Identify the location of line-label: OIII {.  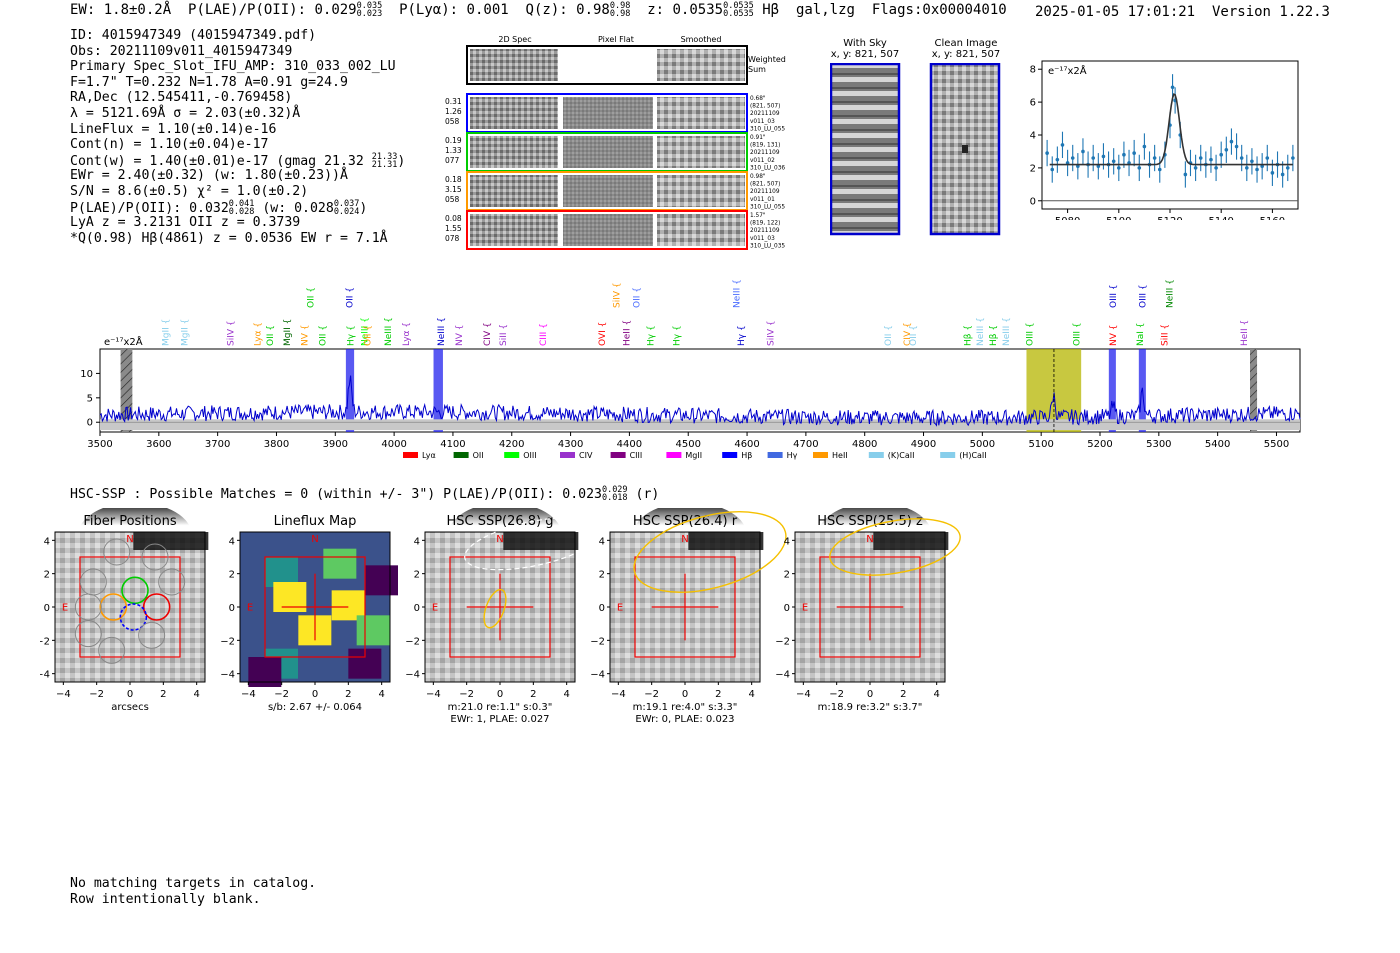
(1143, 296).